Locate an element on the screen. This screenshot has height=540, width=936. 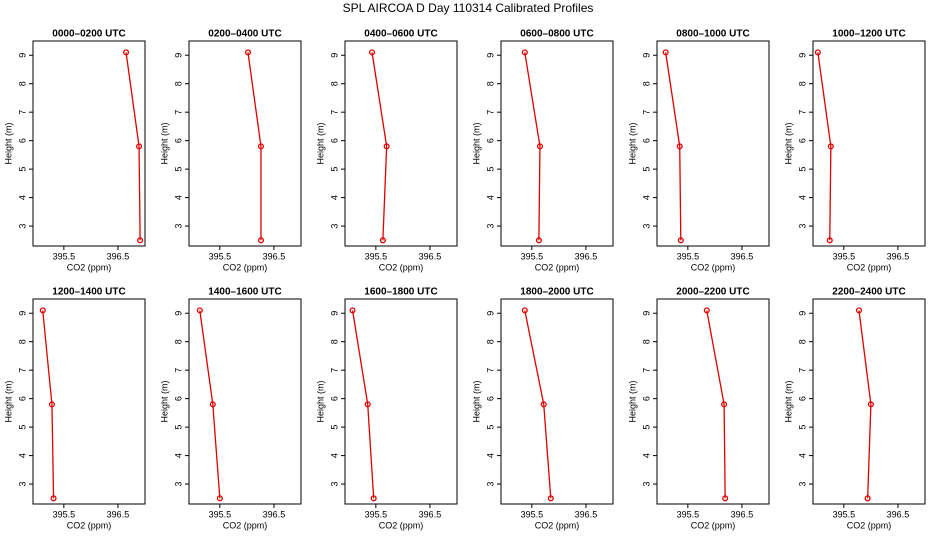
panel-title: 0600–0800 UTC is located at coordinates (556, 34).